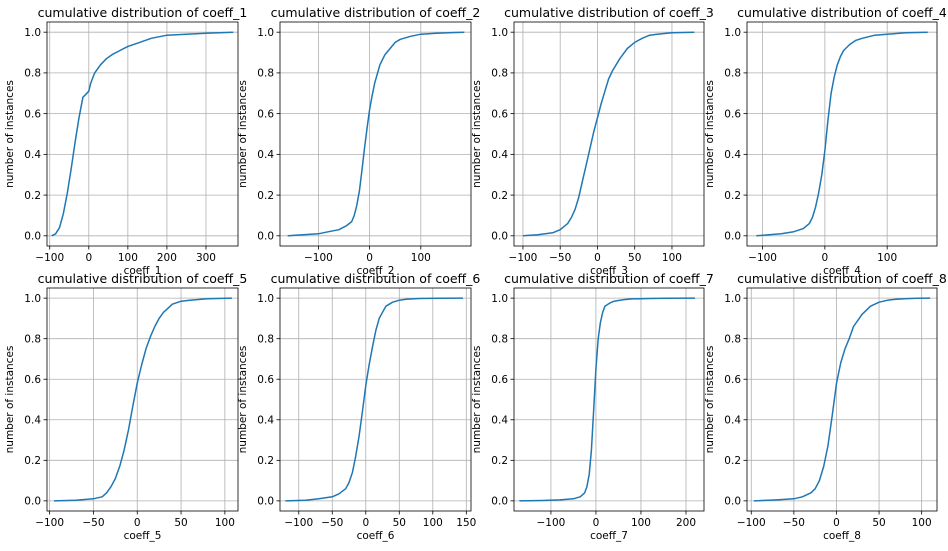 This screenshot has height=551, width=948. What do you see at coordinates (143, 278) in the screenshot?
I see `chart-title: cumulative distribution of coeff_5` at bounding box center [143, 278].